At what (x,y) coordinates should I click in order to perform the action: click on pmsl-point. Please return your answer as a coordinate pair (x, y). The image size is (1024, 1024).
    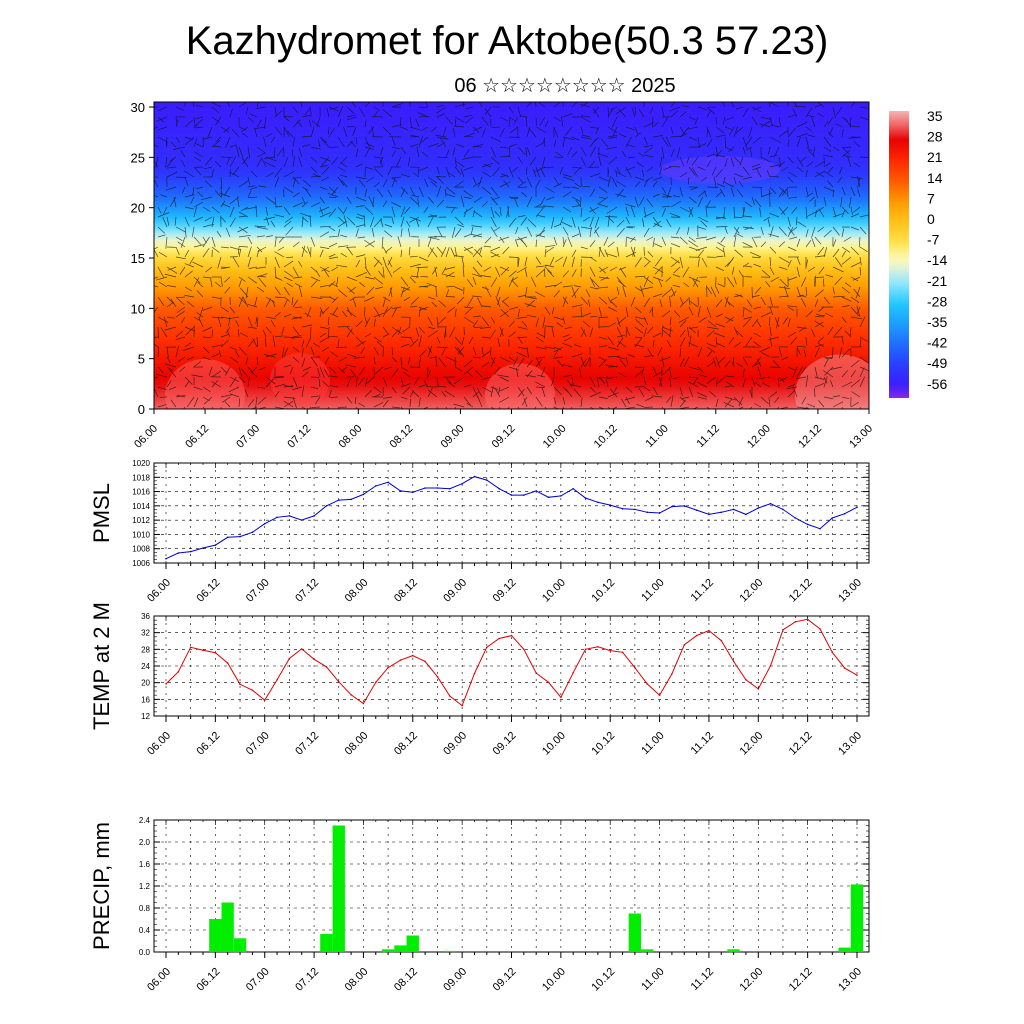
    Looking at the image, I should click on (721, 512).